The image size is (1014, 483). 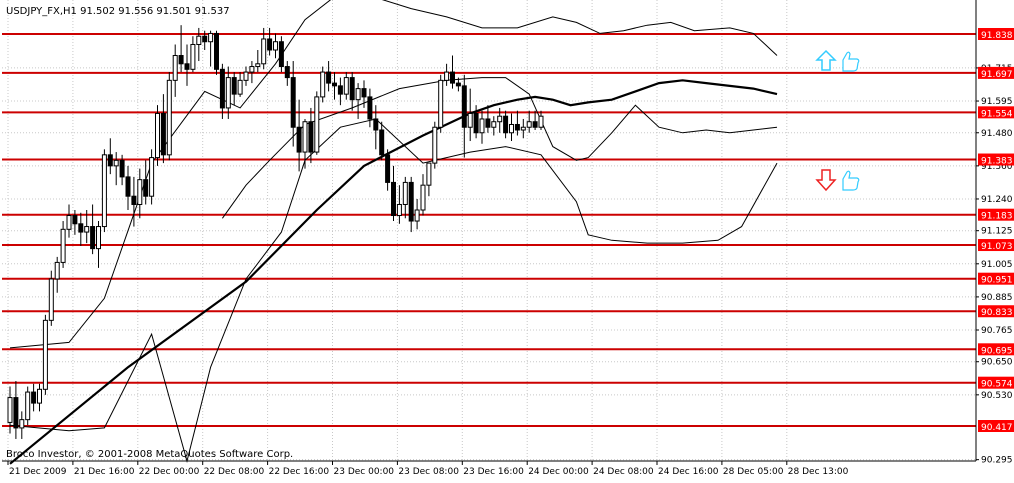 What do you see at coordinates (997, 114) in the screenshot?
I see `level-tag-text: 91.554` at bounding box center [997, 114].